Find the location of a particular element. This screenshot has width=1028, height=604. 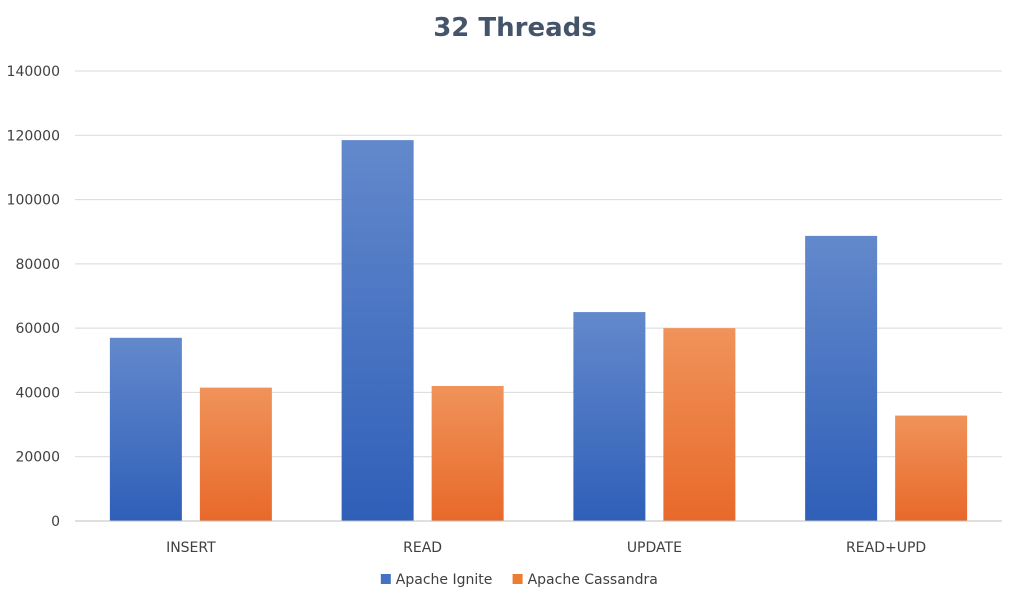

legend-swatch-cassandra is located at coordinates (517, 579).